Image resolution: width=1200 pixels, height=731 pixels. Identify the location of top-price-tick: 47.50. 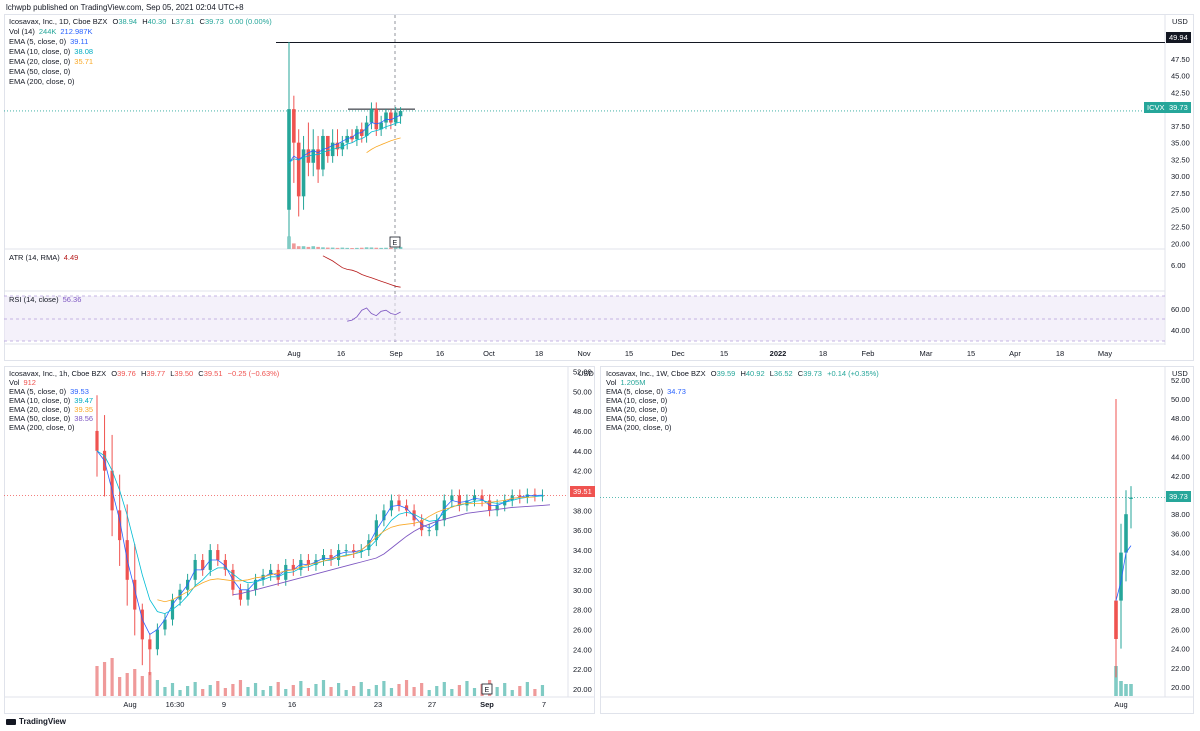
(1180, 59).